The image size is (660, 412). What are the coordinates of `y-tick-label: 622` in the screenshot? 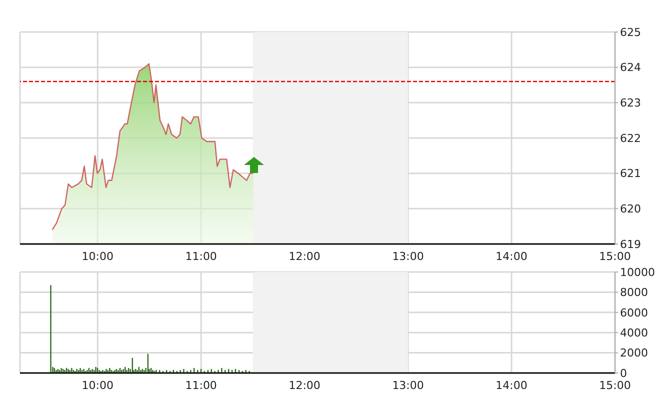 It's located at (630, 138).